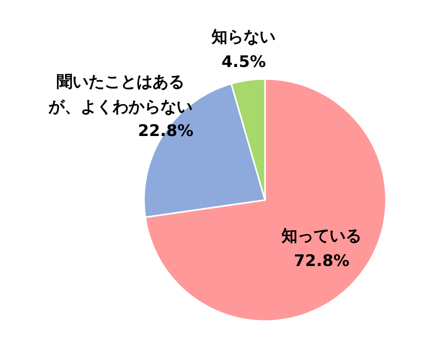 The width and height of the screenshot is (431, 358). I want to click on slice-label: 聞いたことはあるが、よくわからない, so click(121, 94).